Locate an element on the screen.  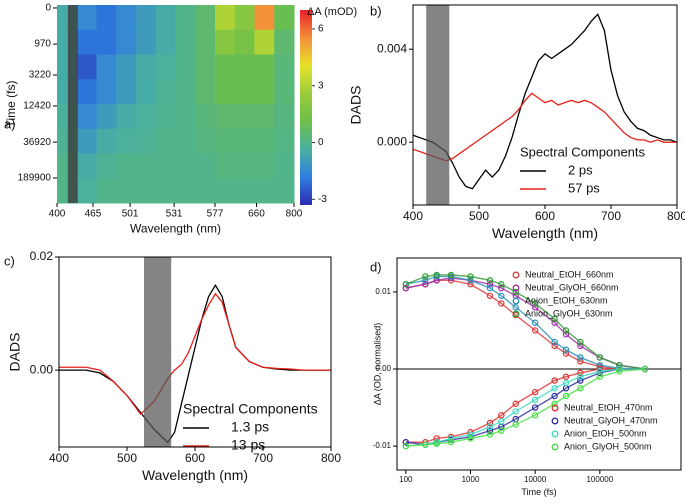
x-tick-label: 465 is located at coordinates (93, 214).